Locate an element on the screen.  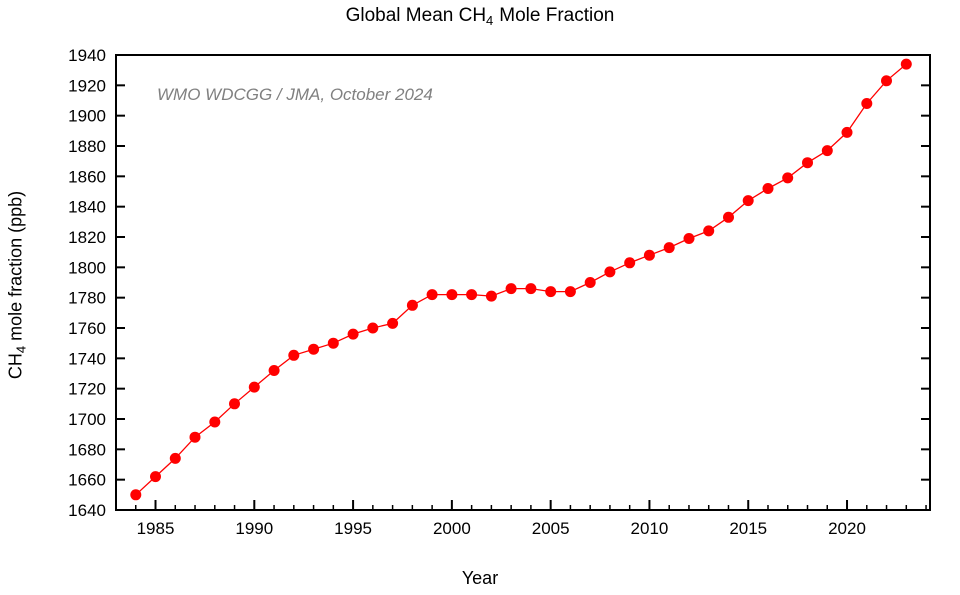
data-point-2006 is located at coordinates (570, 292).